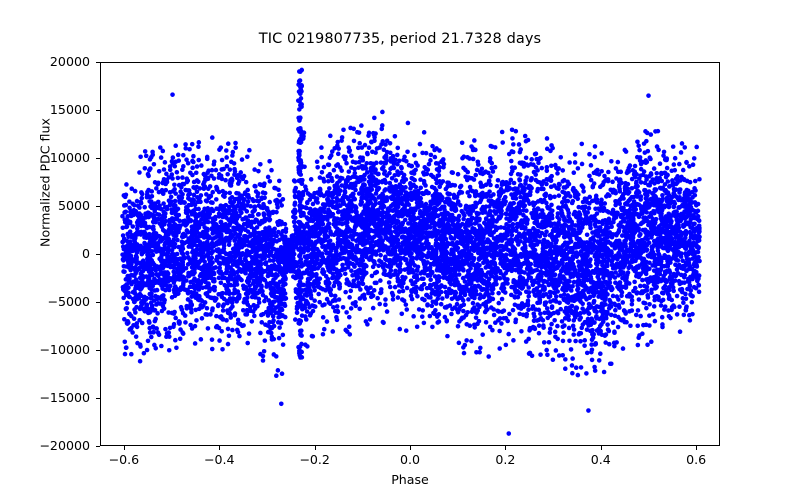 This screenshot has width=800, height=500. I want to click on x-axis-label: Phase, so click(410, 479).